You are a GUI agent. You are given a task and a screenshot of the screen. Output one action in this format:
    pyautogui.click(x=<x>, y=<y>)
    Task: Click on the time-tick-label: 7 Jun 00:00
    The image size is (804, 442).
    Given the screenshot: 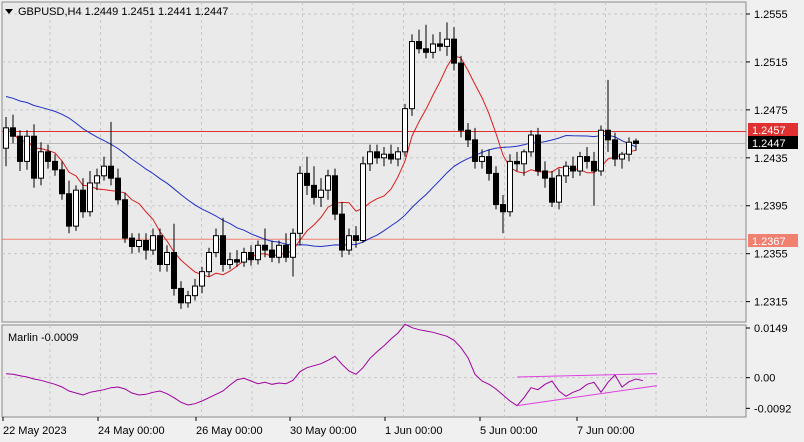 What is the action you would take?
    pyautogui.click(x=606, y=431)
    